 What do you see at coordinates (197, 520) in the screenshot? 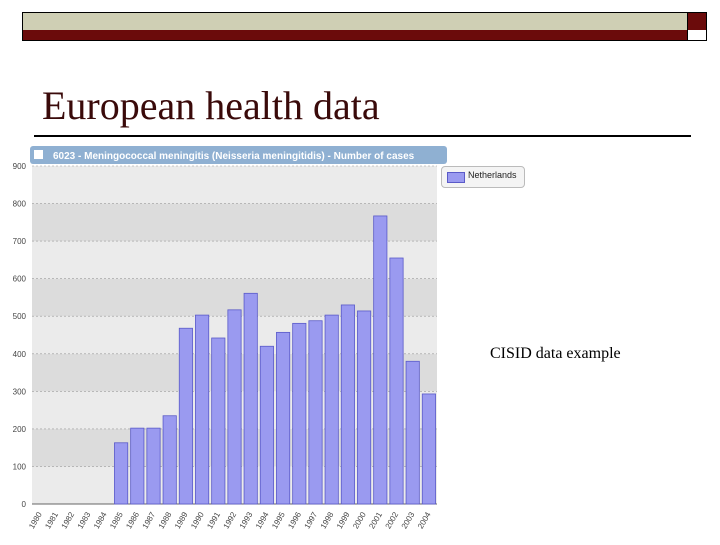
I see `x-tick-label: 1990` at bounding box center [197, 520].